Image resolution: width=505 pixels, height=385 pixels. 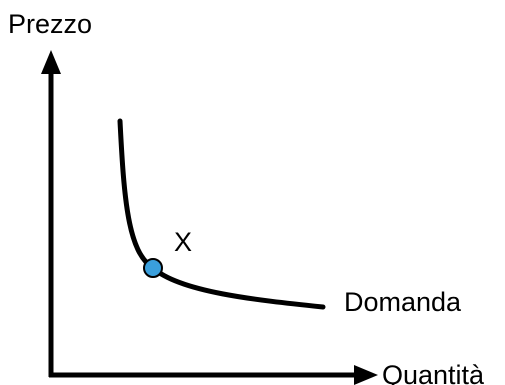 What do you see at coordinates (403, 302) in the screenshot?
I see `curve-label: Domanda` at bounding box center [403, 302].